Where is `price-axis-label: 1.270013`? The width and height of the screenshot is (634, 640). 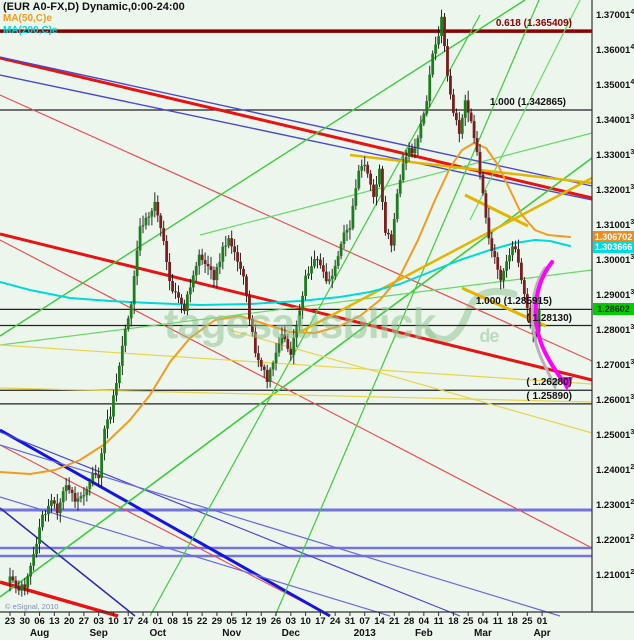
price-axis-label: 1.270013 is located at coordinates (615, 365).